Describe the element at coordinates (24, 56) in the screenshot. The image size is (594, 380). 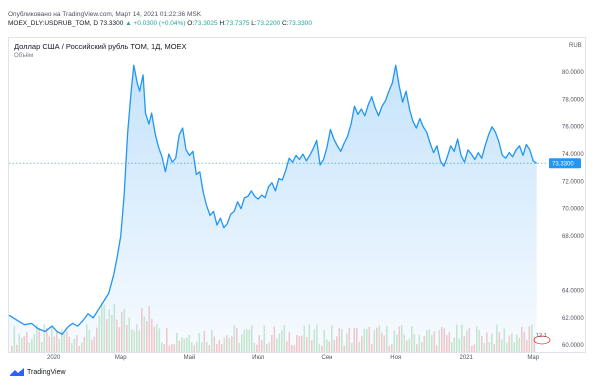
I see `volume-label: Объём` at that location.